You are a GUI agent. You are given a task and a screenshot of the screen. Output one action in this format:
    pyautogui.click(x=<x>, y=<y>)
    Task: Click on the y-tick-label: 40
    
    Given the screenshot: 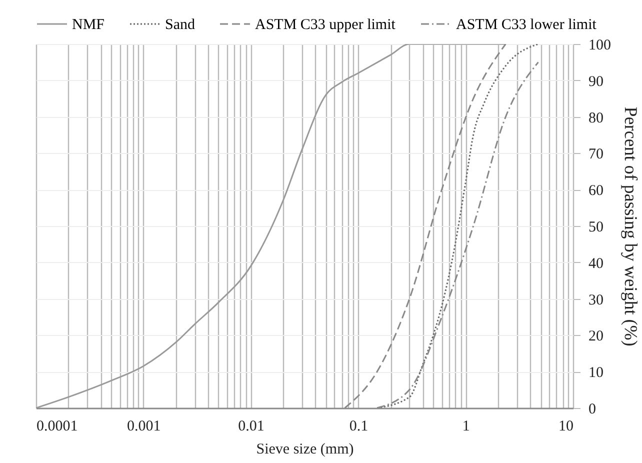 What is the action you would take?
    pyautogui.click(x=596, y=264)
    